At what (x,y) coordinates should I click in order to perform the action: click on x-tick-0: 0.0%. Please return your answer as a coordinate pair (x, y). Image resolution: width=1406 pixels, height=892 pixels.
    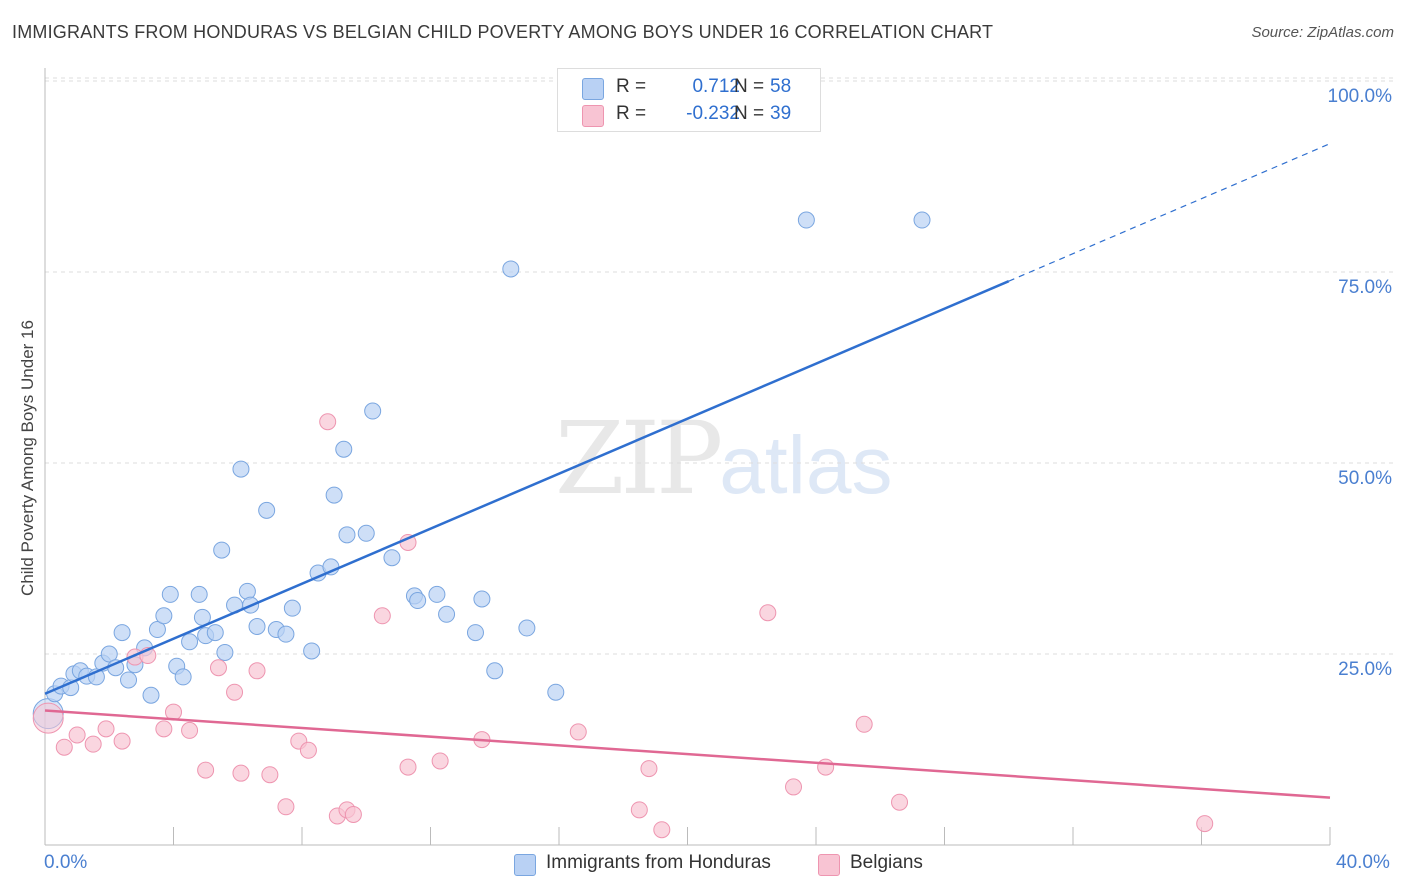
    Looking at the image, I should click on (66, 862).